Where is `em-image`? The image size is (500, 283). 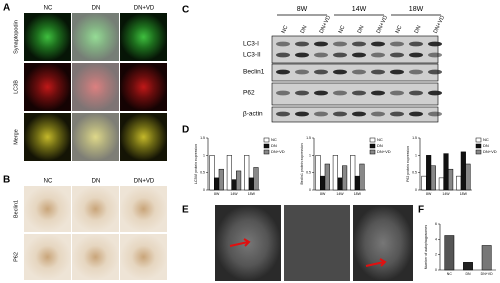
em-image is located at coordinates (317, 243).